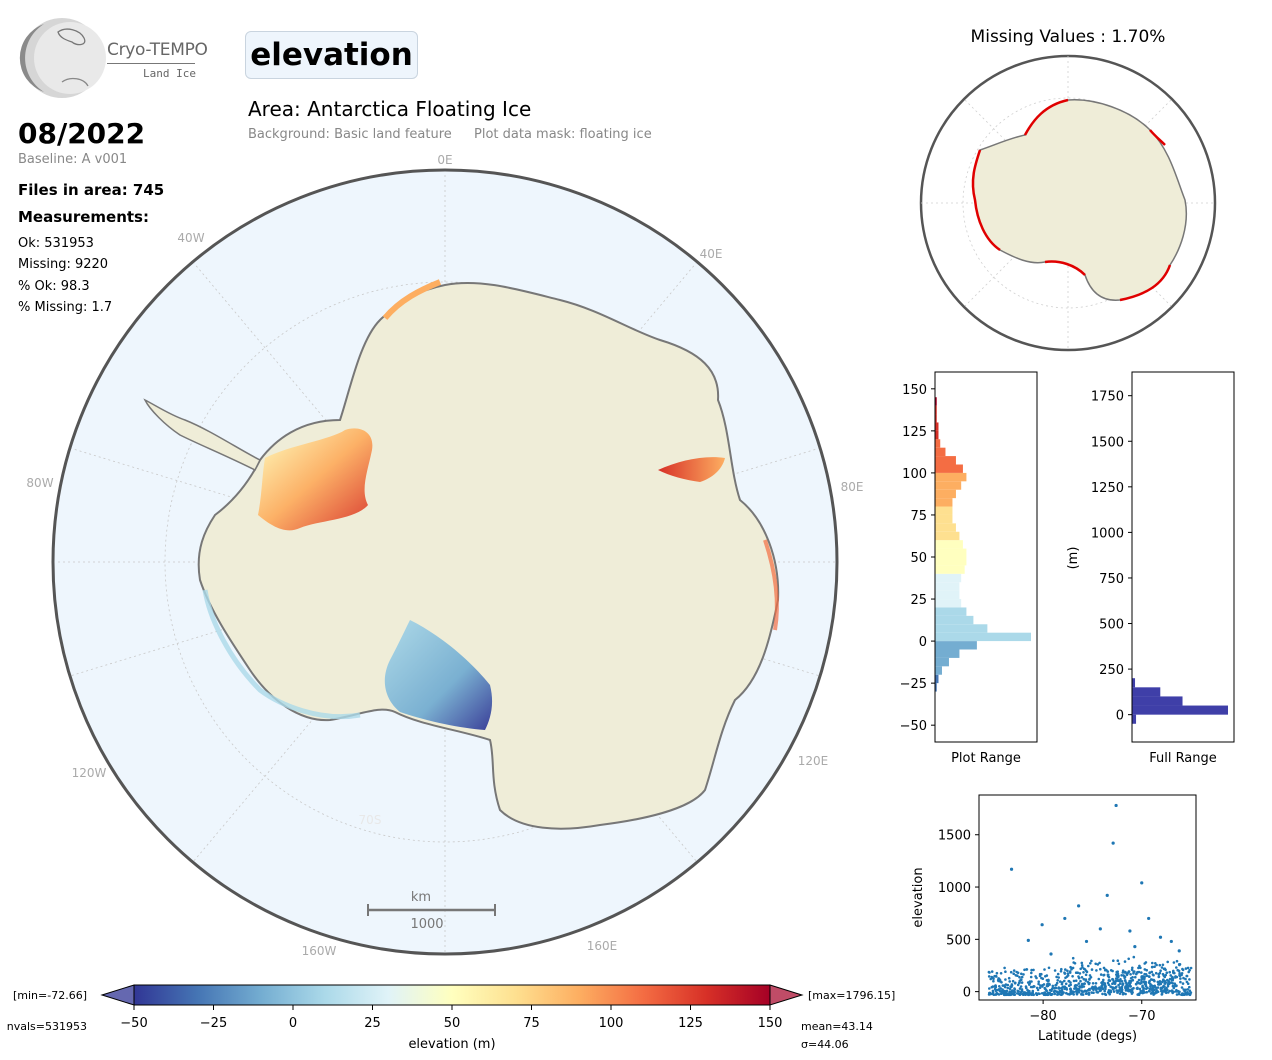 The image size is (1272, 1060). What do you see at coordinates (918, 600) in the screenshot?
I see `plot-range-ytick-label: 25` at bounding box center [918, 600].